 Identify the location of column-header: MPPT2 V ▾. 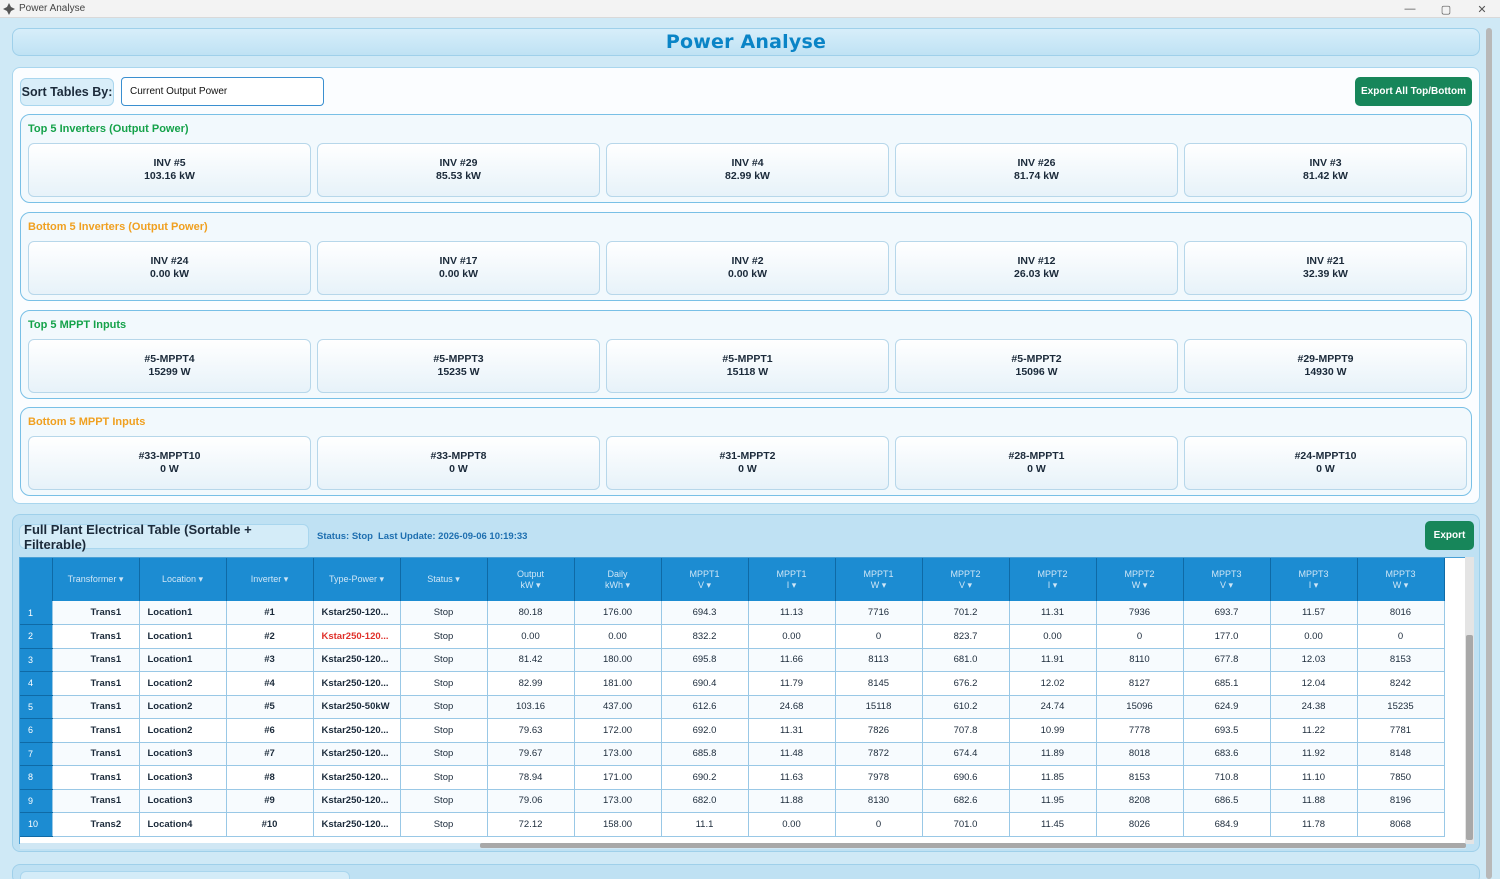
(966, 579).